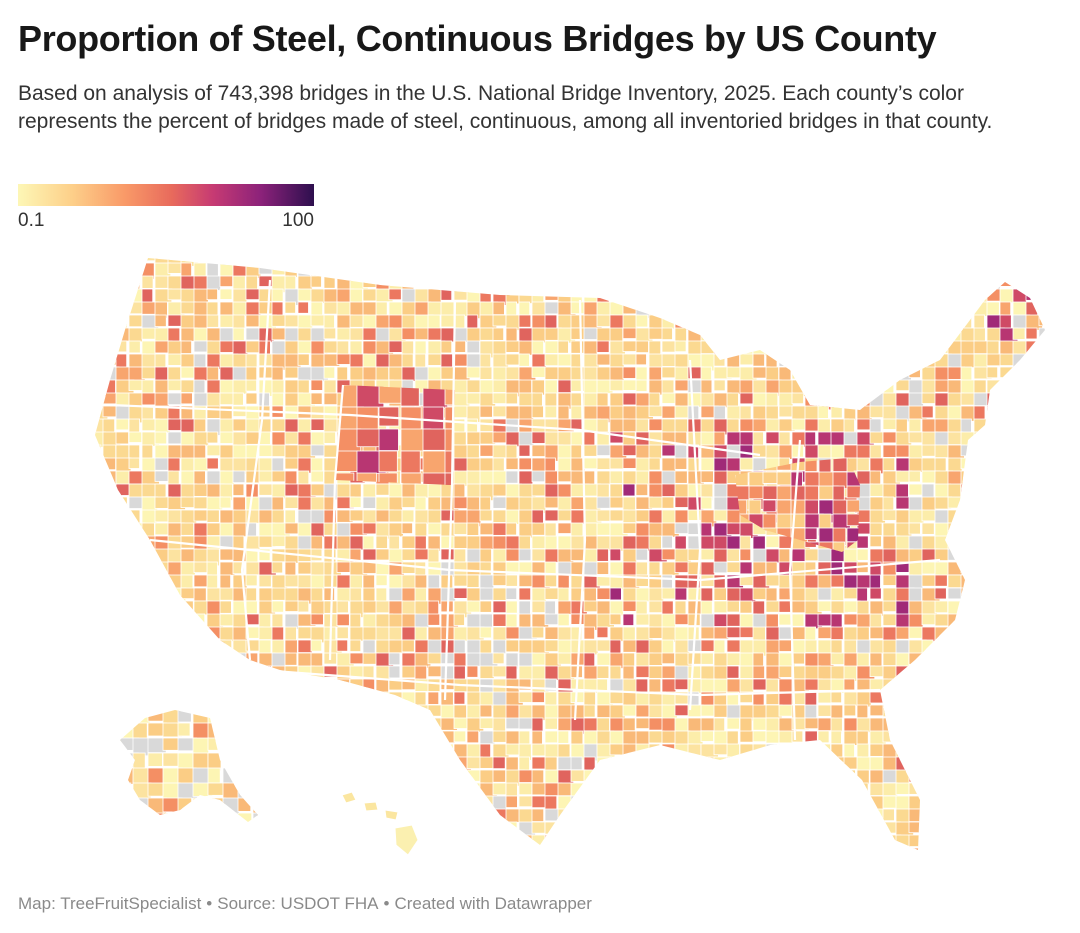 This screenshot has height=933, width=1080. What do you see at coordinates (435, 430) in the screenshot?
I see `border-north-lat` at bounding box center [435, 430].